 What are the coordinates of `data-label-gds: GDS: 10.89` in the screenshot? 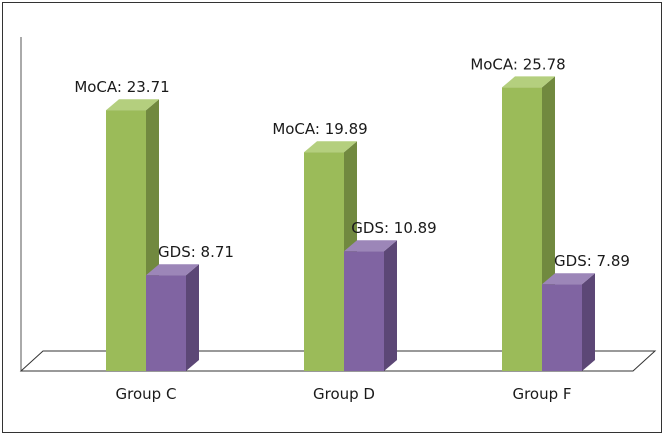 It's located at (393, 228).